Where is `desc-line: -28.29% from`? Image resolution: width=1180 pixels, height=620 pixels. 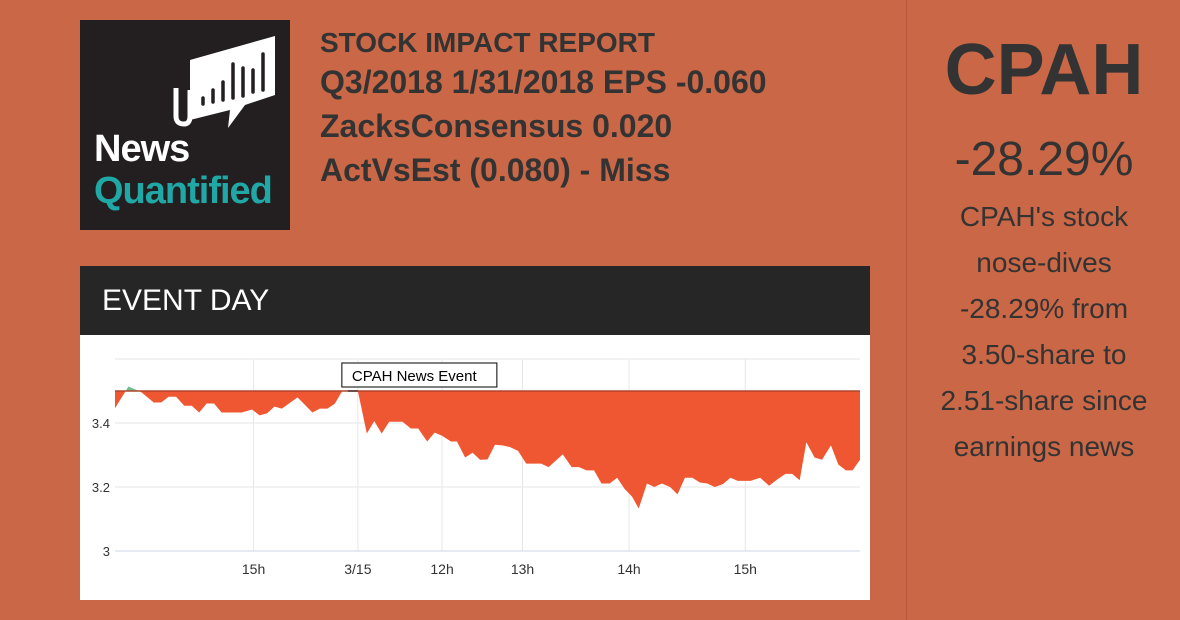
desc-line: -28.29% from is located at coordinates (1044, 308).